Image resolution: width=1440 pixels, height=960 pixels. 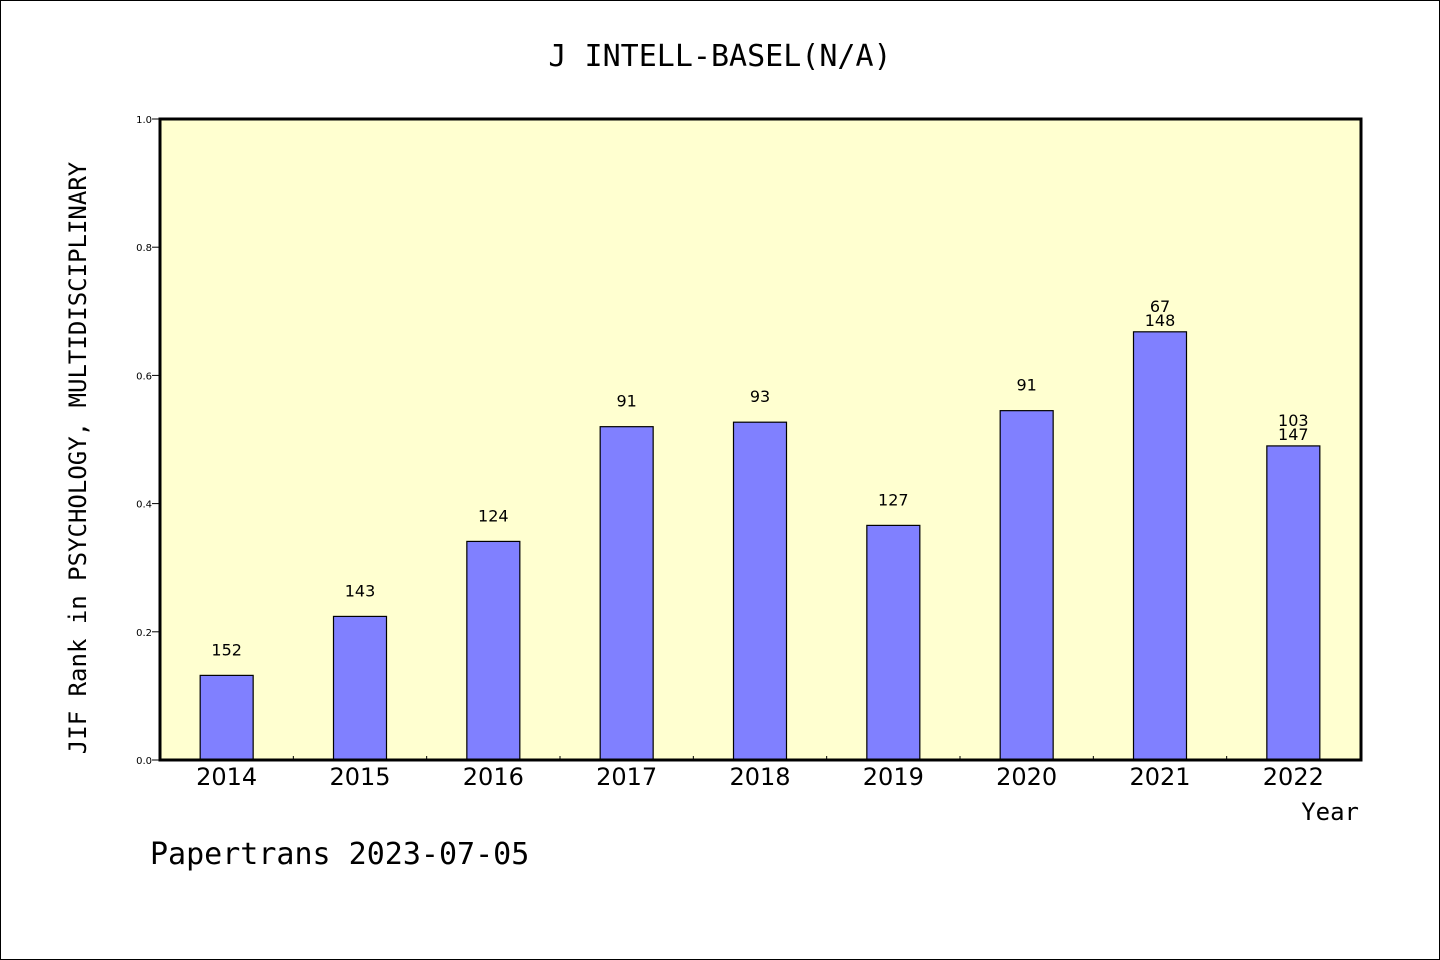 I want to click on bar-2019, so click(x=893, y=642).